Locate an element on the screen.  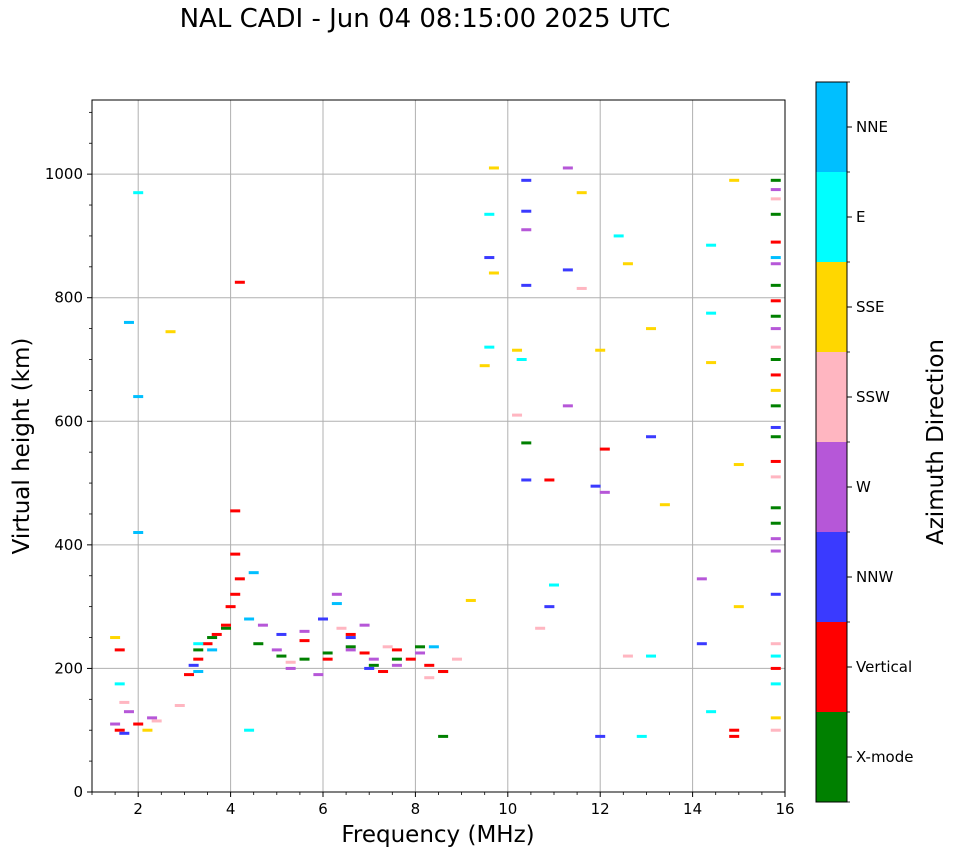
colorbar-segment-nne is located at coordinates (831, 127).